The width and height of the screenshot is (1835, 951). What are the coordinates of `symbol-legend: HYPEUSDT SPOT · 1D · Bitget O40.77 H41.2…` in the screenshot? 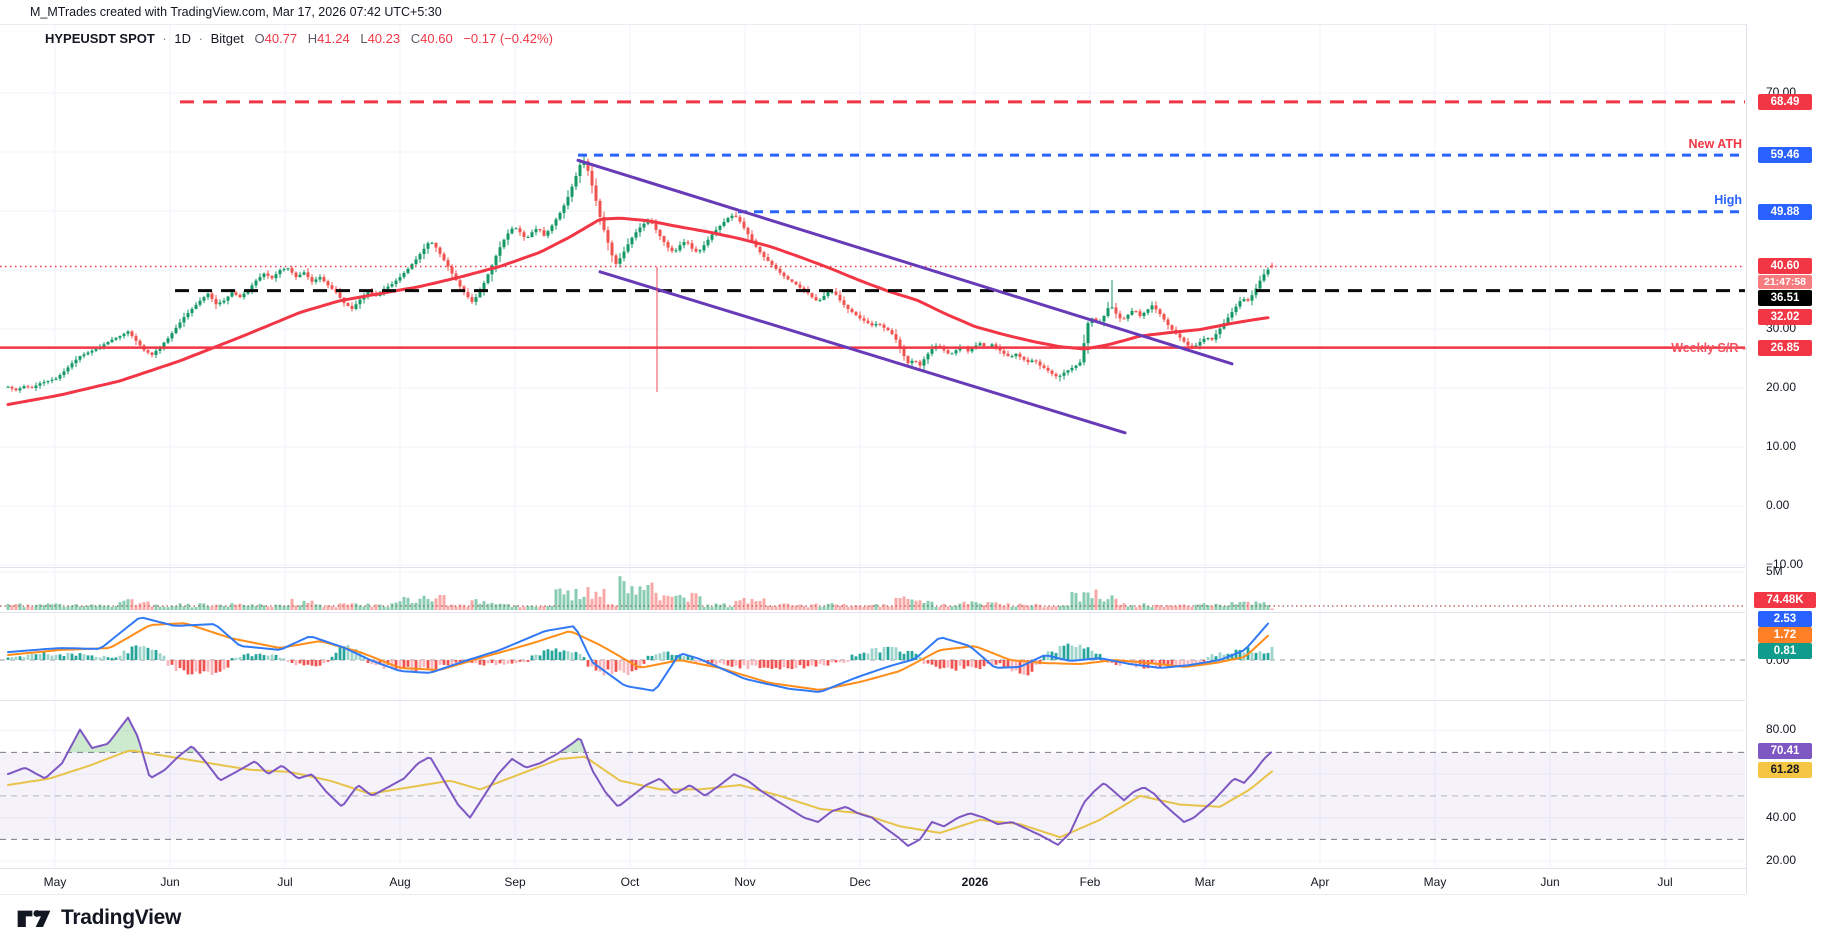 It's located at (299, 38).